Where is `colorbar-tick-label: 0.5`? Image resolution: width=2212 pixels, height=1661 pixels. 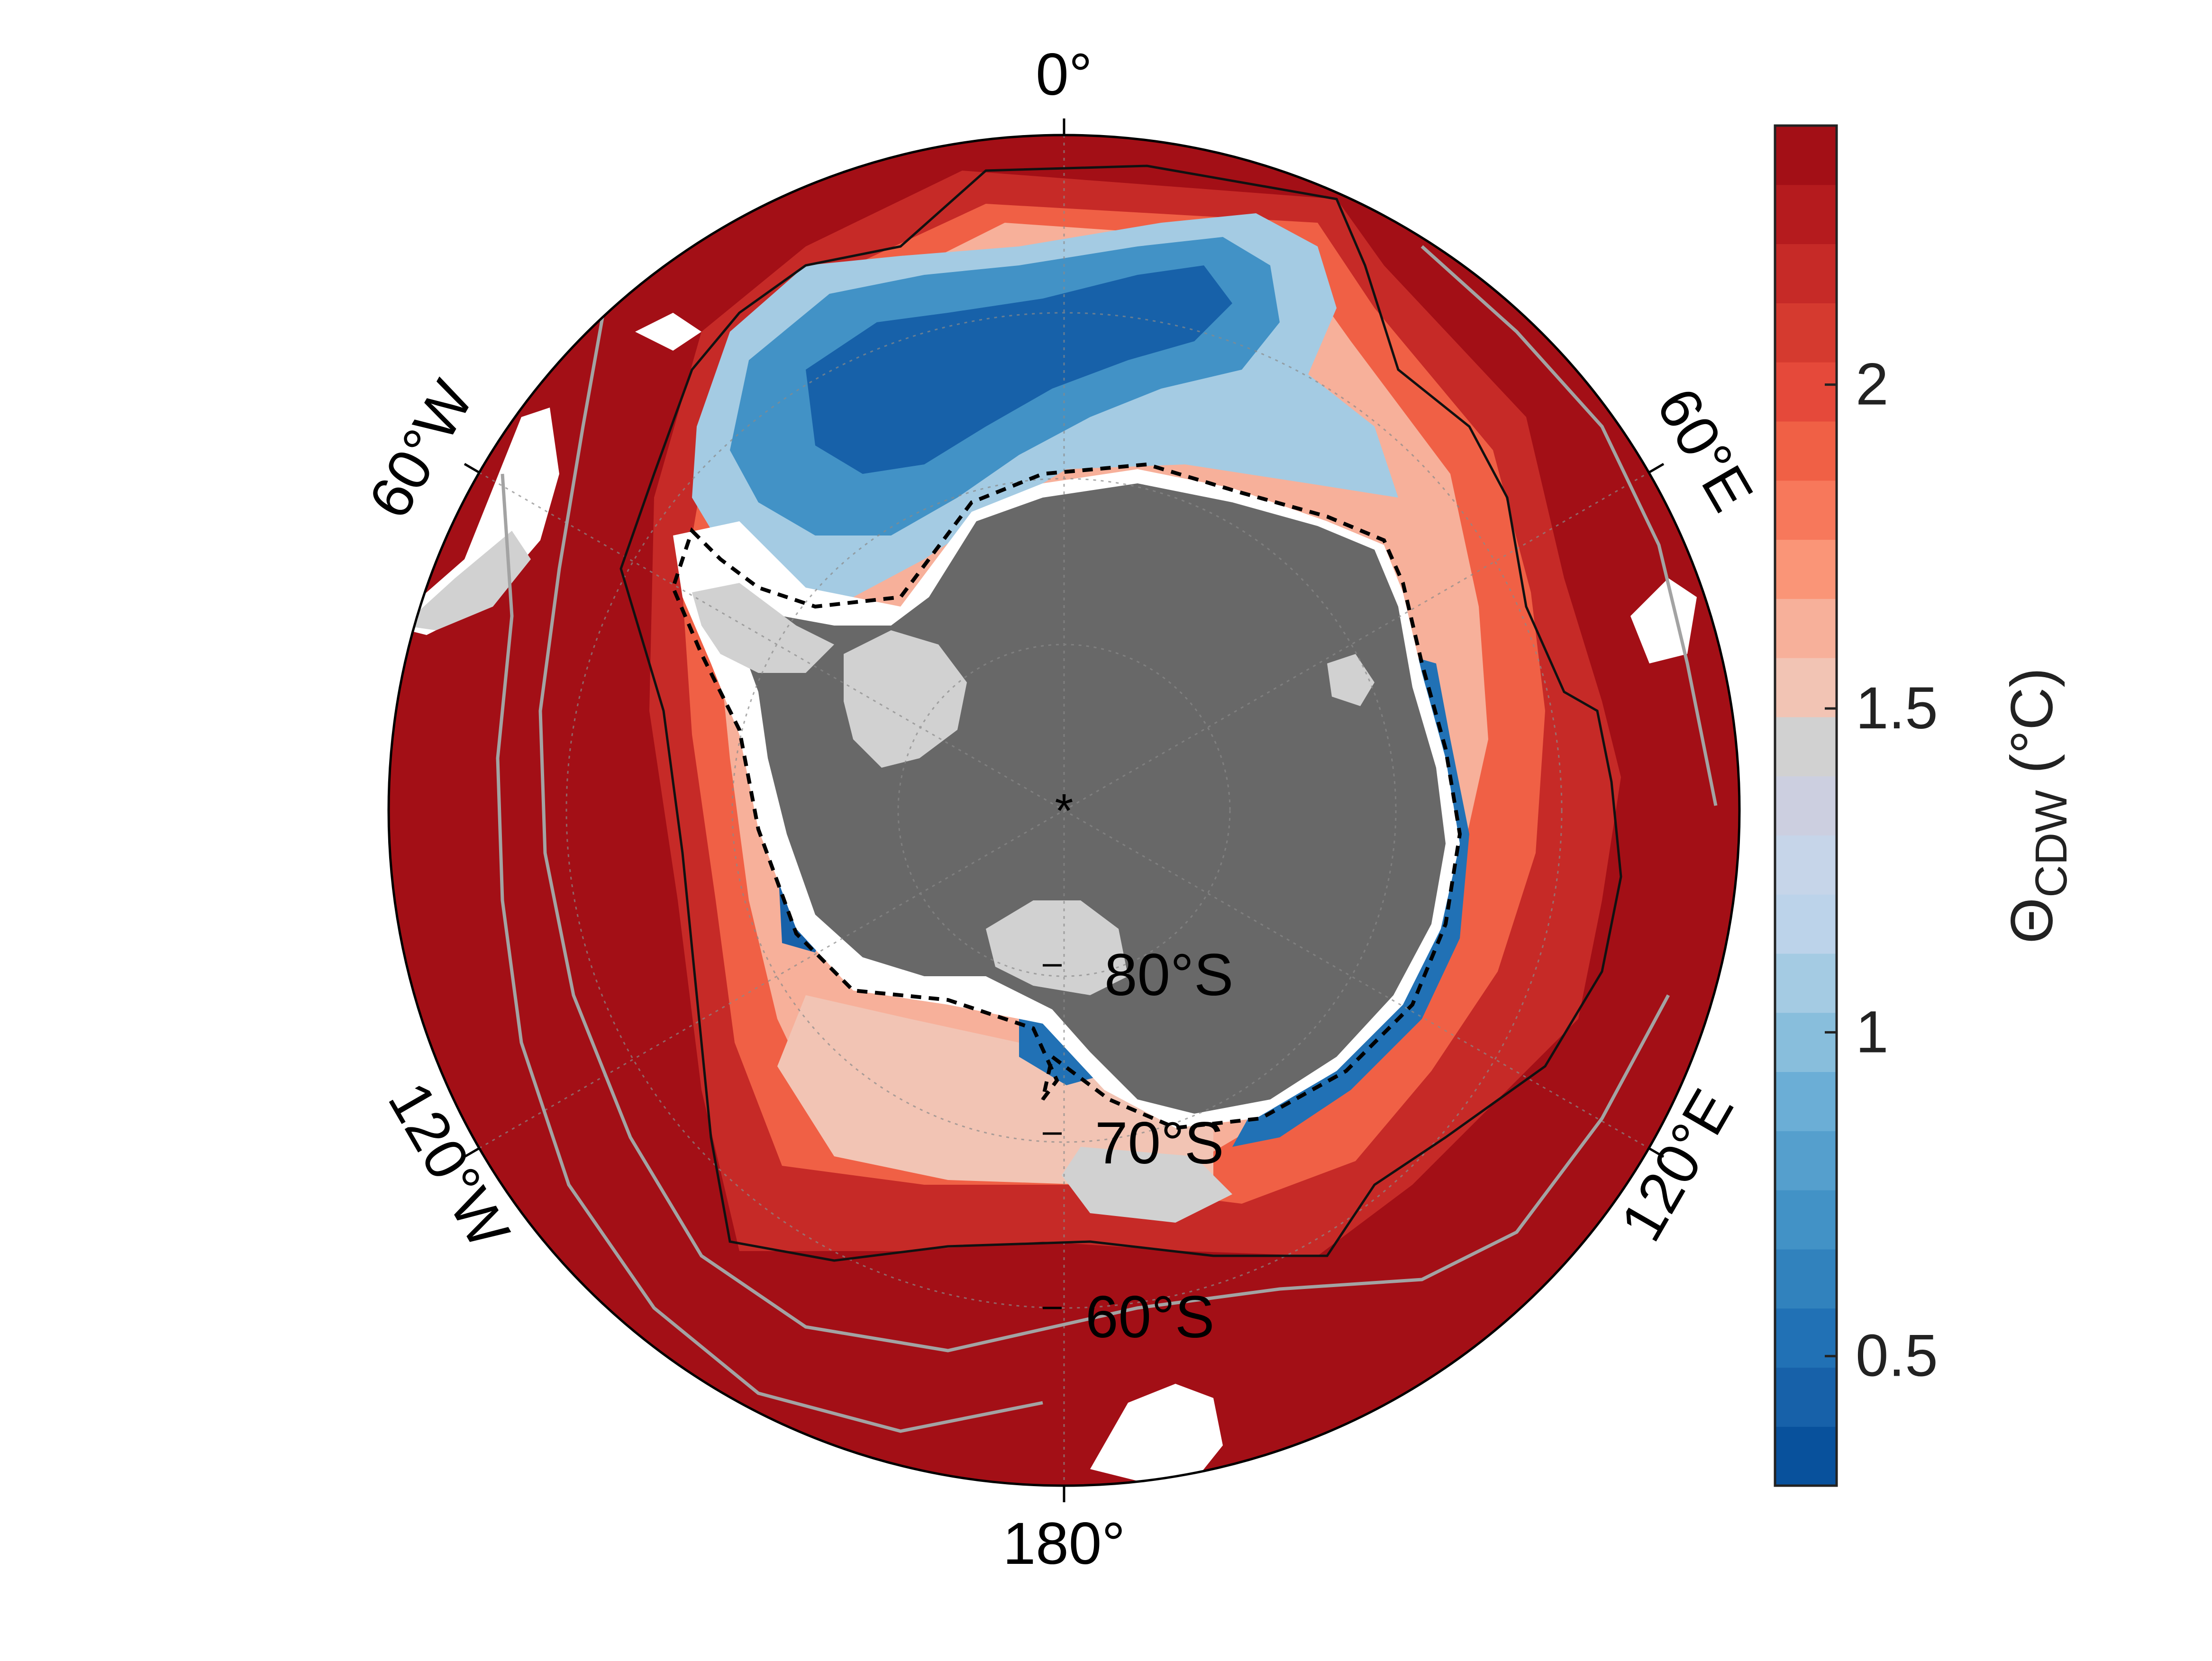
colorbar-tick-label: 0.5 is located at coordinates (1897, 1356).